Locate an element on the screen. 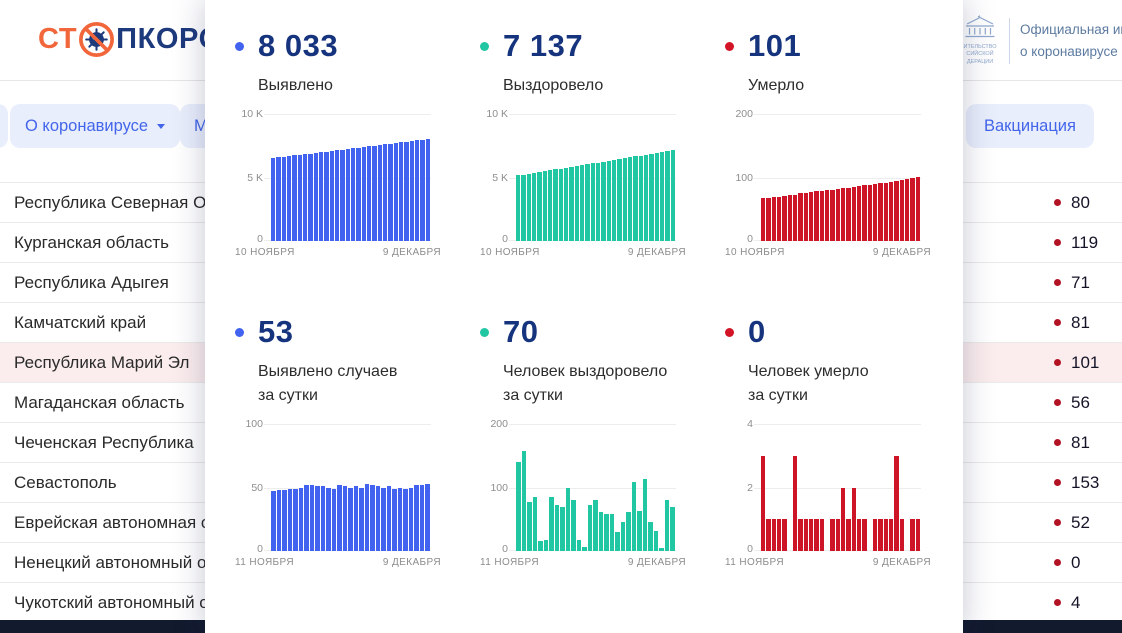 The width and height of the screenshot is (1122, 633). nav-item-vaccination: Вакцинация is located at coordinates (1030, 126).